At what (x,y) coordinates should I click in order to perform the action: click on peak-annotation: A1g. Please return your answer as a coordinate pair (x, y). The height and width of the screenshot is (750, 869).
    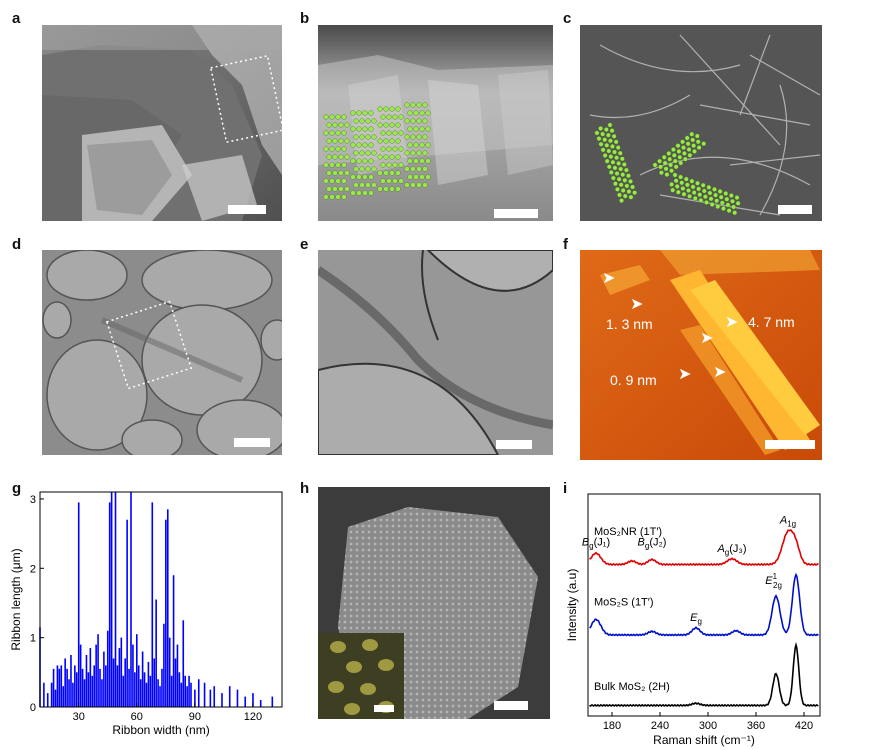
    Looking at the image, I should click on (787, 522).